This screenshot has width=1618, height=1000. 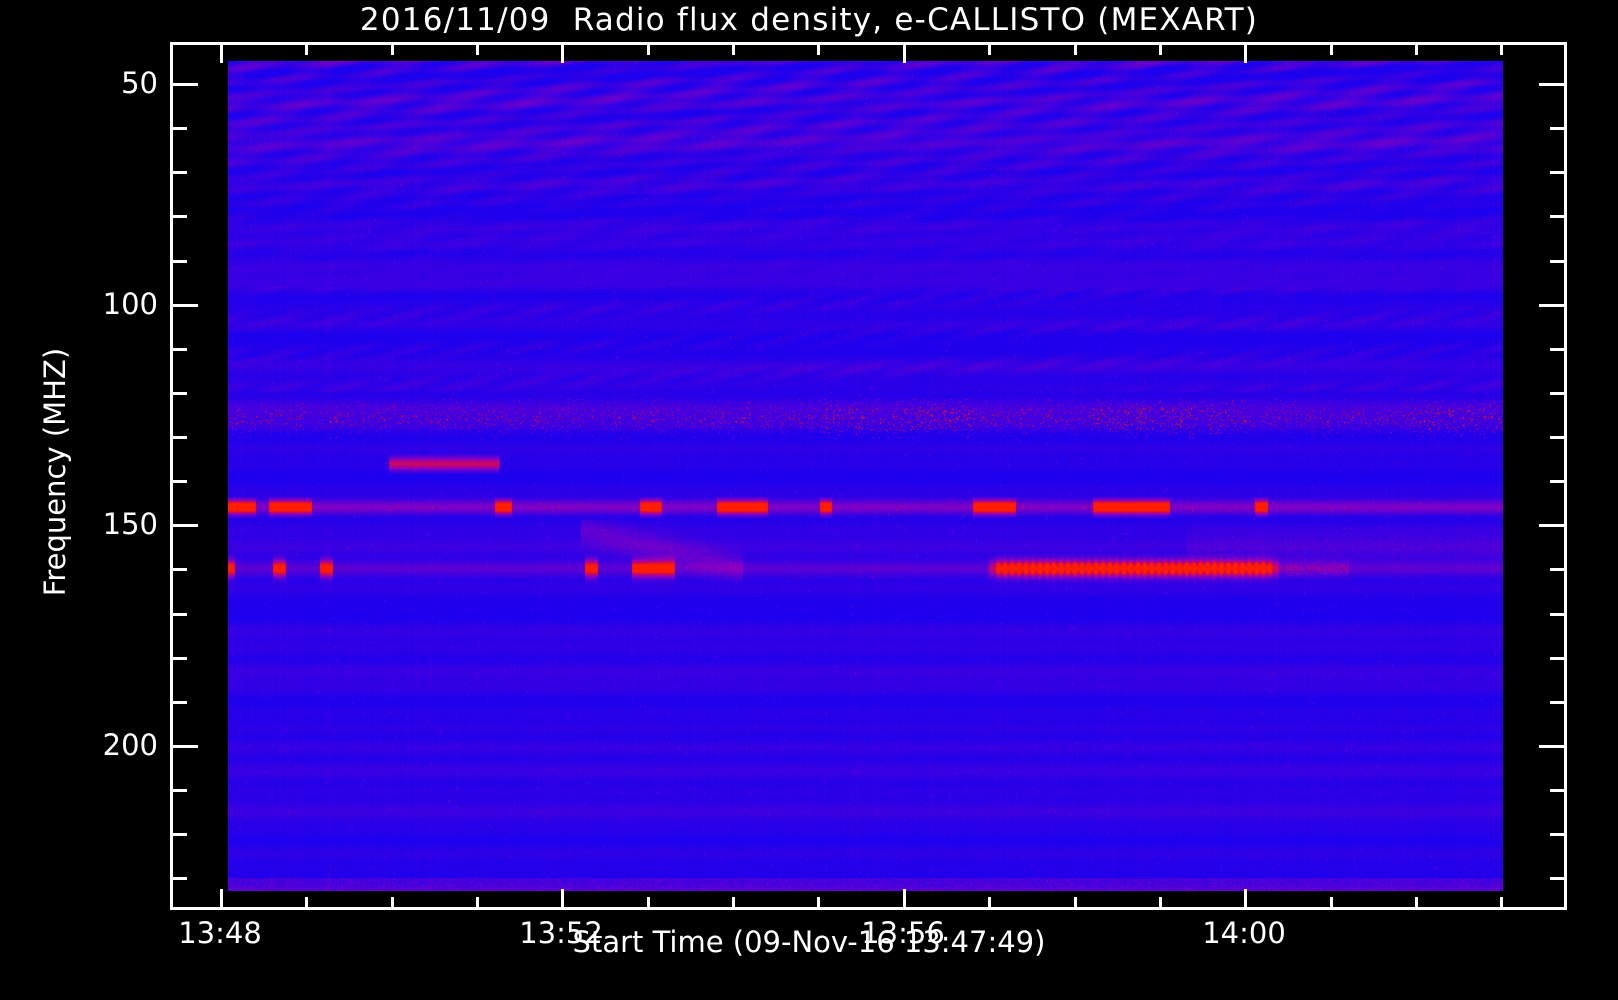 What do you see at coordinates (139, 83) in the screenshot?
I see `y-tick-label: 50` at bounding box center [139, 83].